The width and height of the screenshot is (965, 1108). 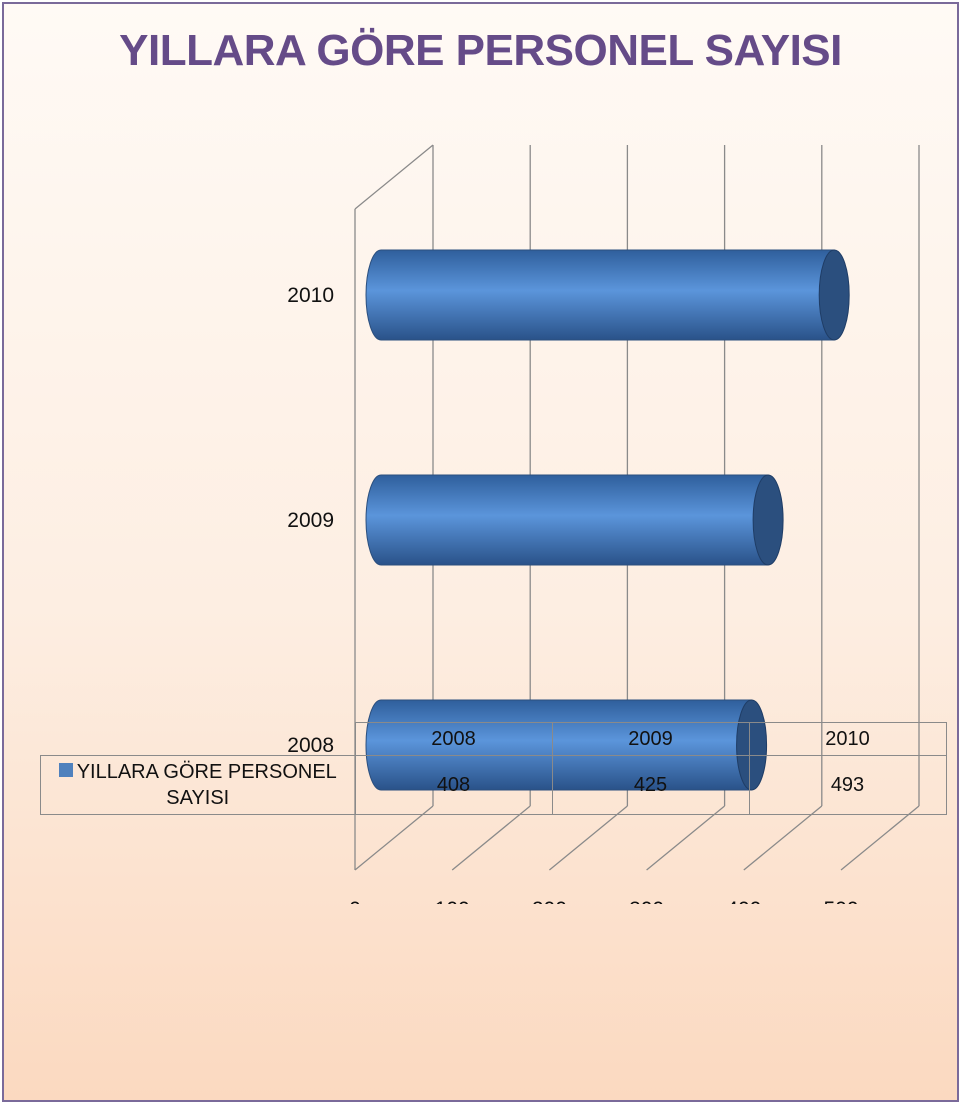 I want to click on x-tick-label: 100, so click(x=452, y=901).